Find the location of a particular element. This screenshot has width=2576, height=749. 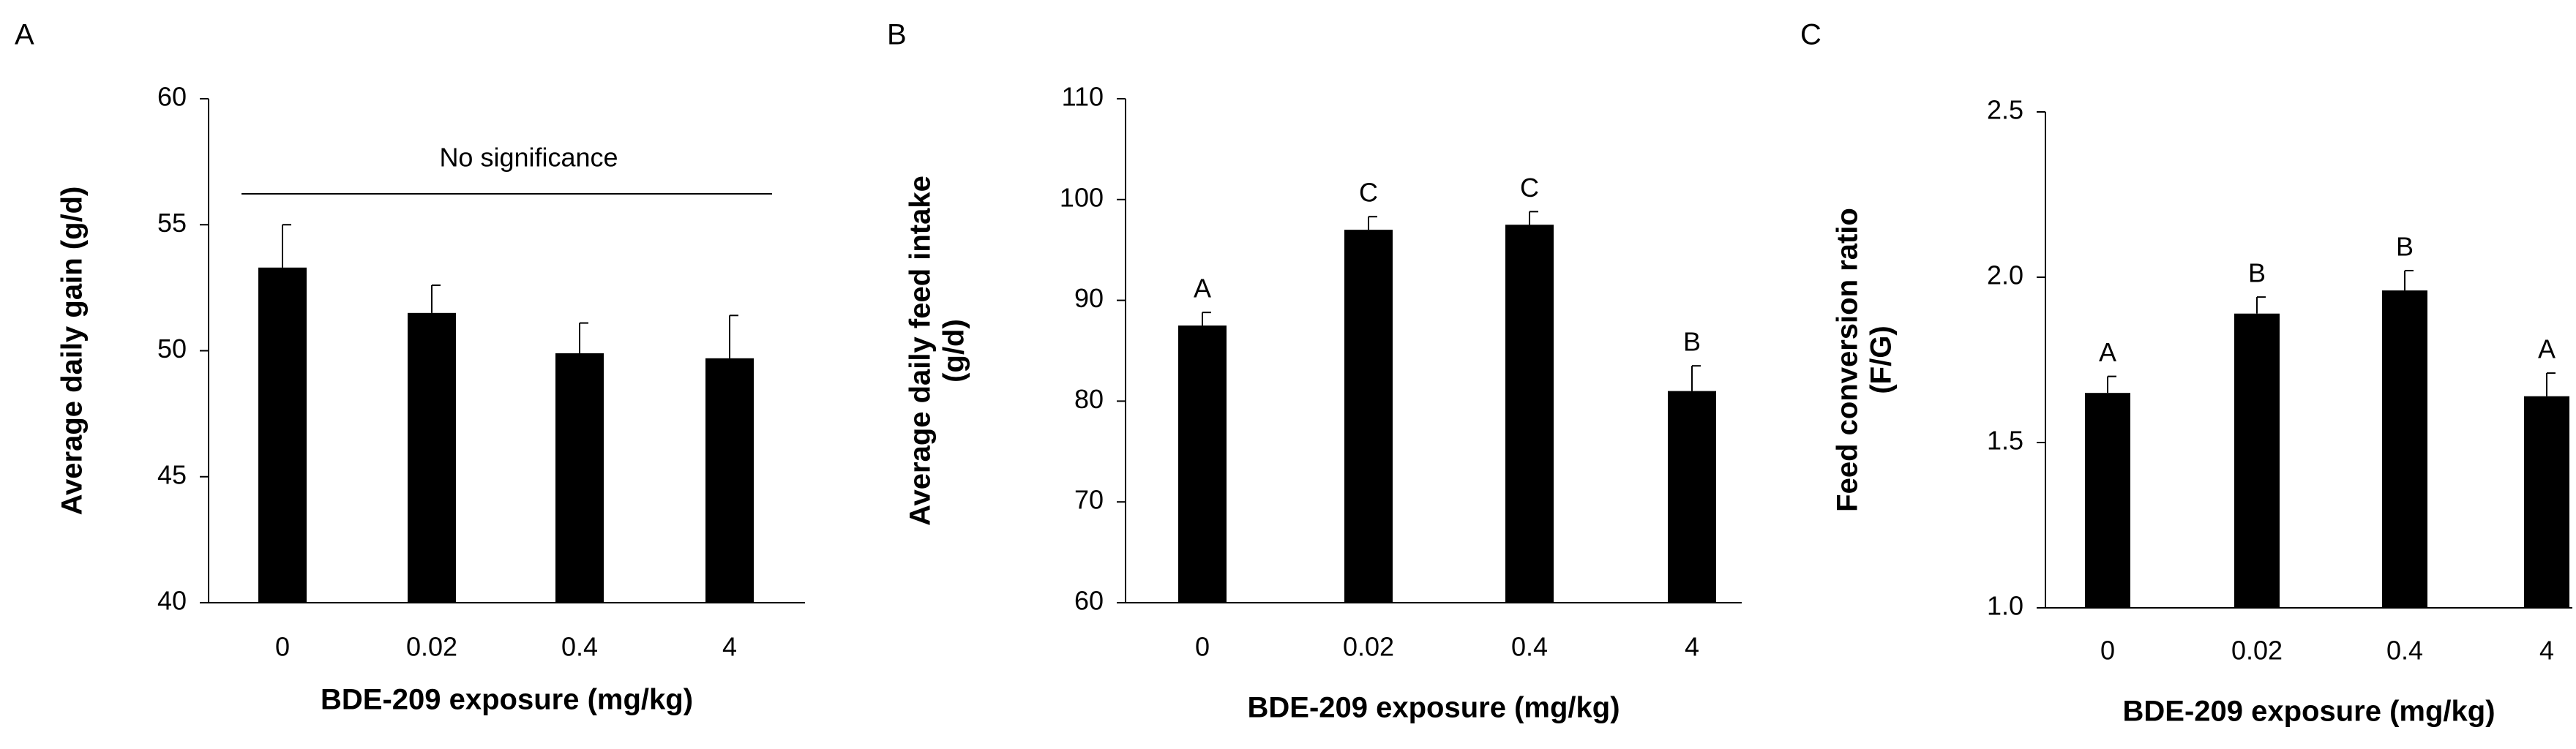

y-axis-label: Feed conversion ratio is located at coordinates (1848, 360).